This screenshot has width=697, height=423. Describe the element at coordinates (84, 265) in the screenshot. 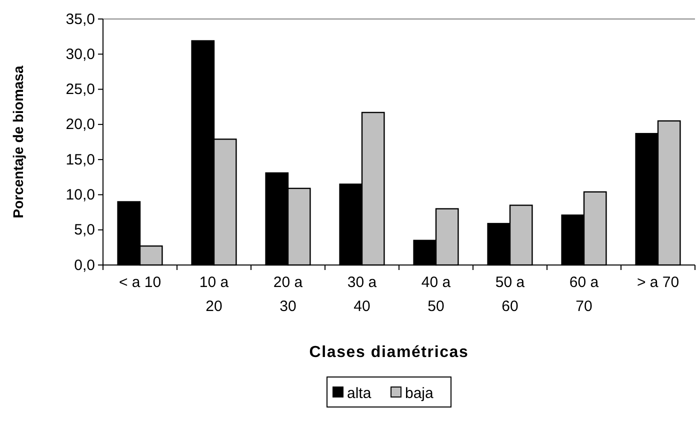

I see `y-tick-label: 0,0` at that location.